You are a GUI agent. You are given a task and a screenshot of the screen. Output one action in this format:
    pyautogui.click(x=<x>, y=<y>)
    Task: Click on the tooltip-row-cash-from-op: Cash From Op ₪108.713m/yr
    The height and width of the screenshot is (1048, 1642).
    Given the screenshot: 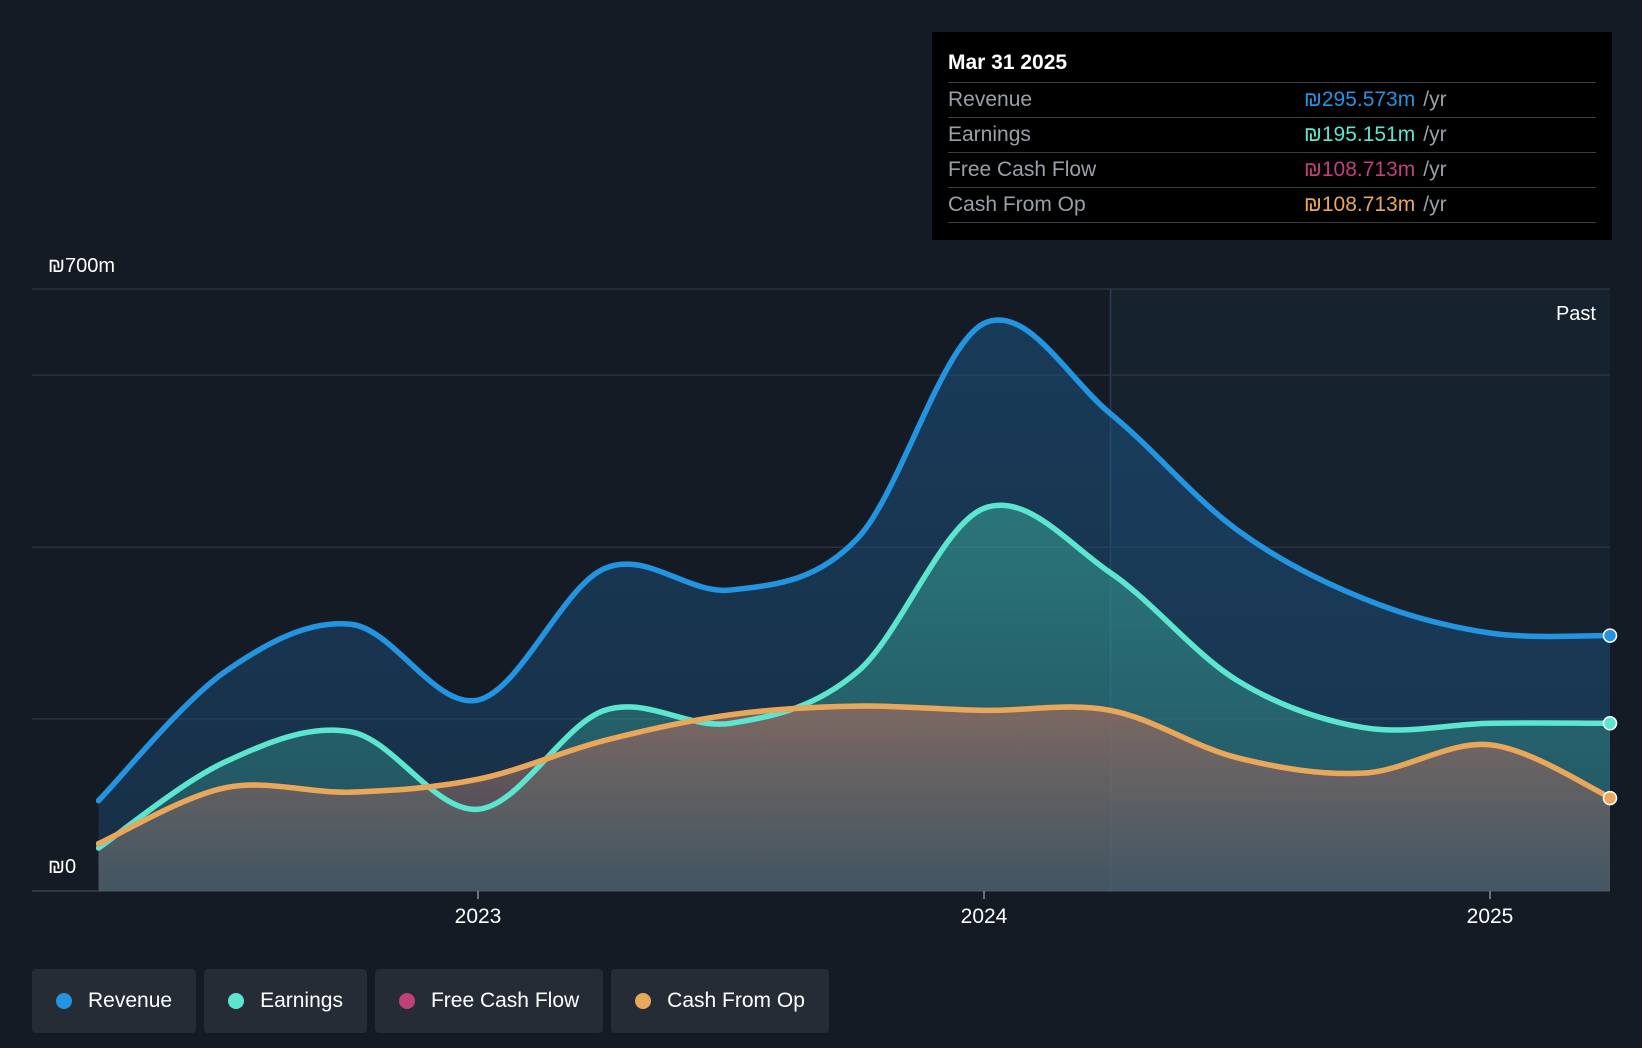 What is the action you would take?
    pyautogui.click(x=1272, y=205)
    